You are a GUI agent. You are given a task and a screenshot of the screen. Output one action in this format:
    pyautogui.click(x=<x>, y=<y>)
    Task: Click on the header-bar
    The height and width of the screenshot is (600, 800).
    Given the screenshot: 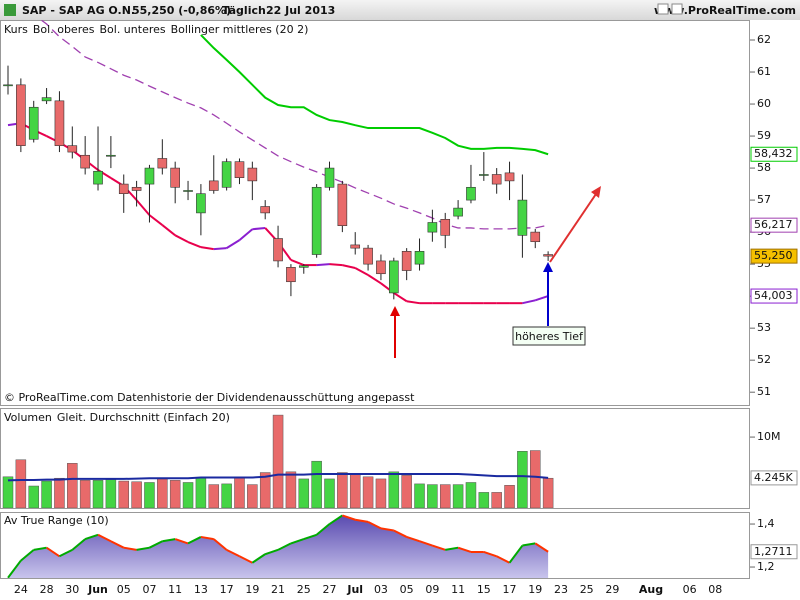 What is the action you would take?
    pyautogui.click(x=400, y=10)
    